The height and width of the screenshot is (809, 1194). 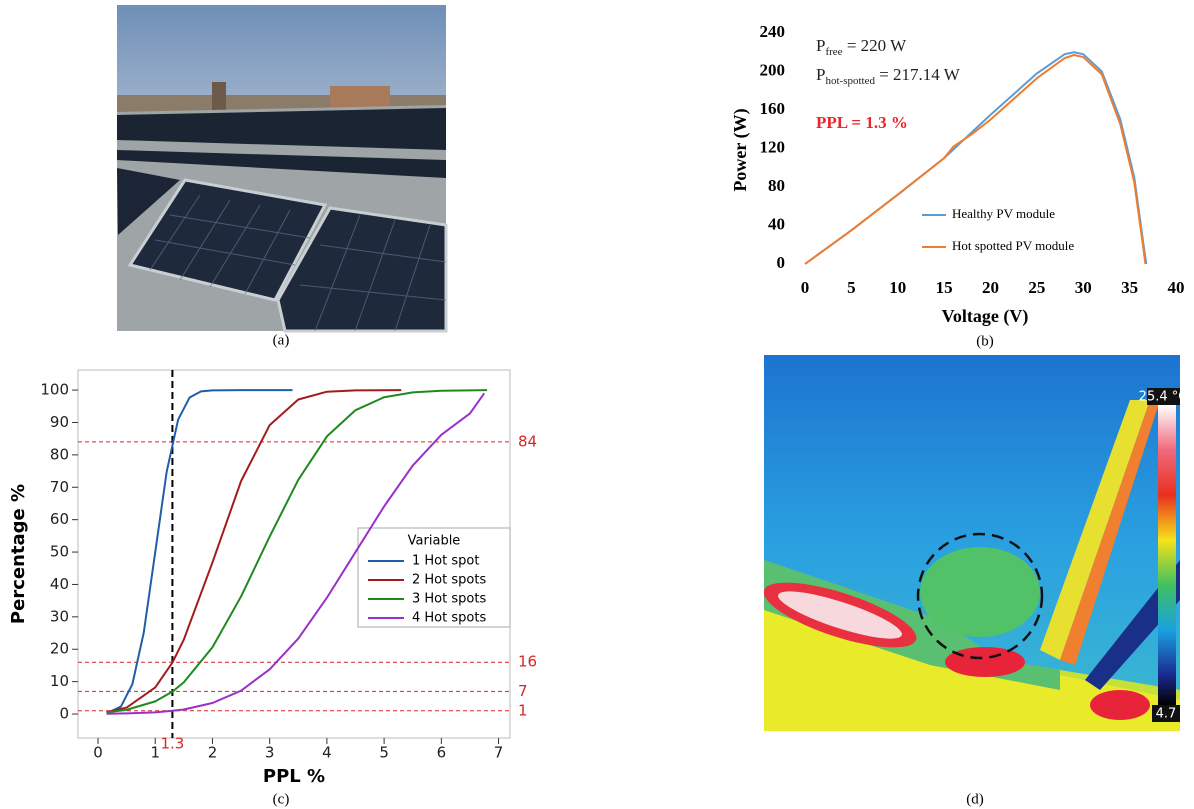 What do you see at coordinates (434, 541) in the screenshot?
I see `legend-title: Variable` at bounding box center [434, 541].